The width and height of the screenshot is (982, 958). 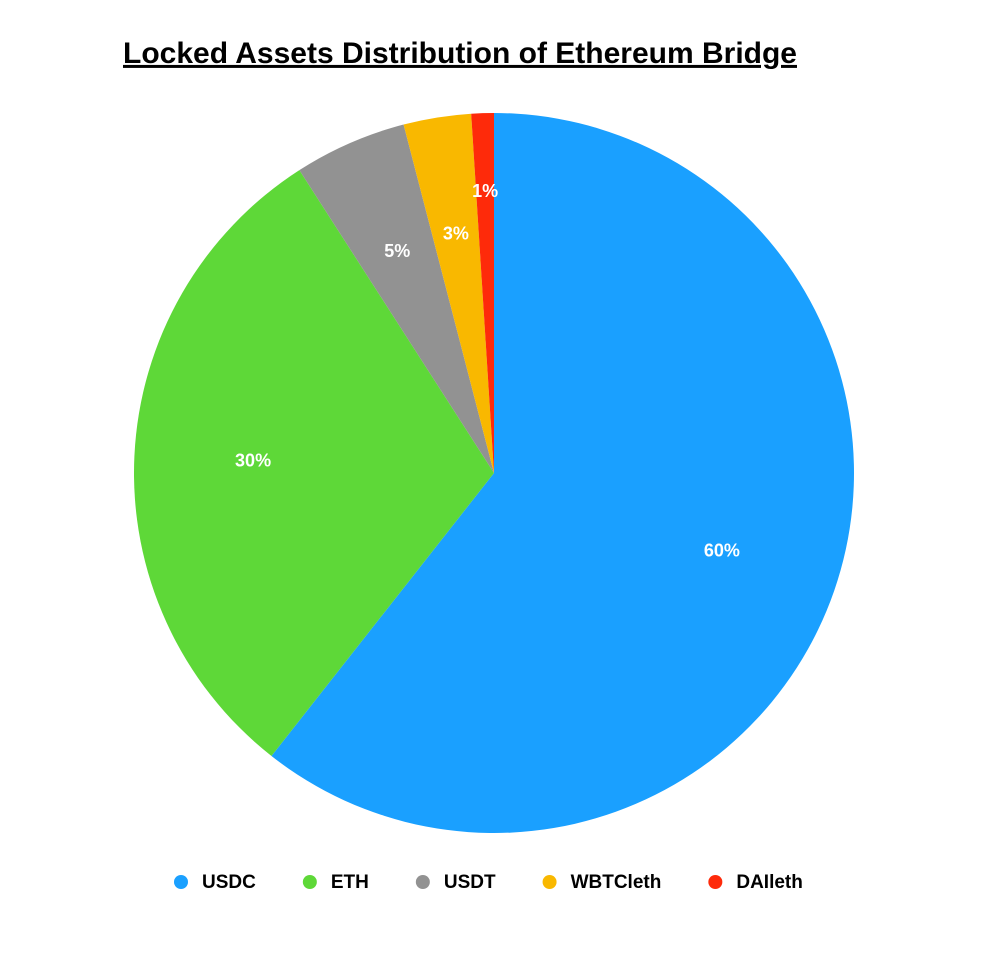 What do you see at coordinates (616, 882) in the screenshot?
I see `legend-label: WBTCleth` at bounding box center [616, 882].